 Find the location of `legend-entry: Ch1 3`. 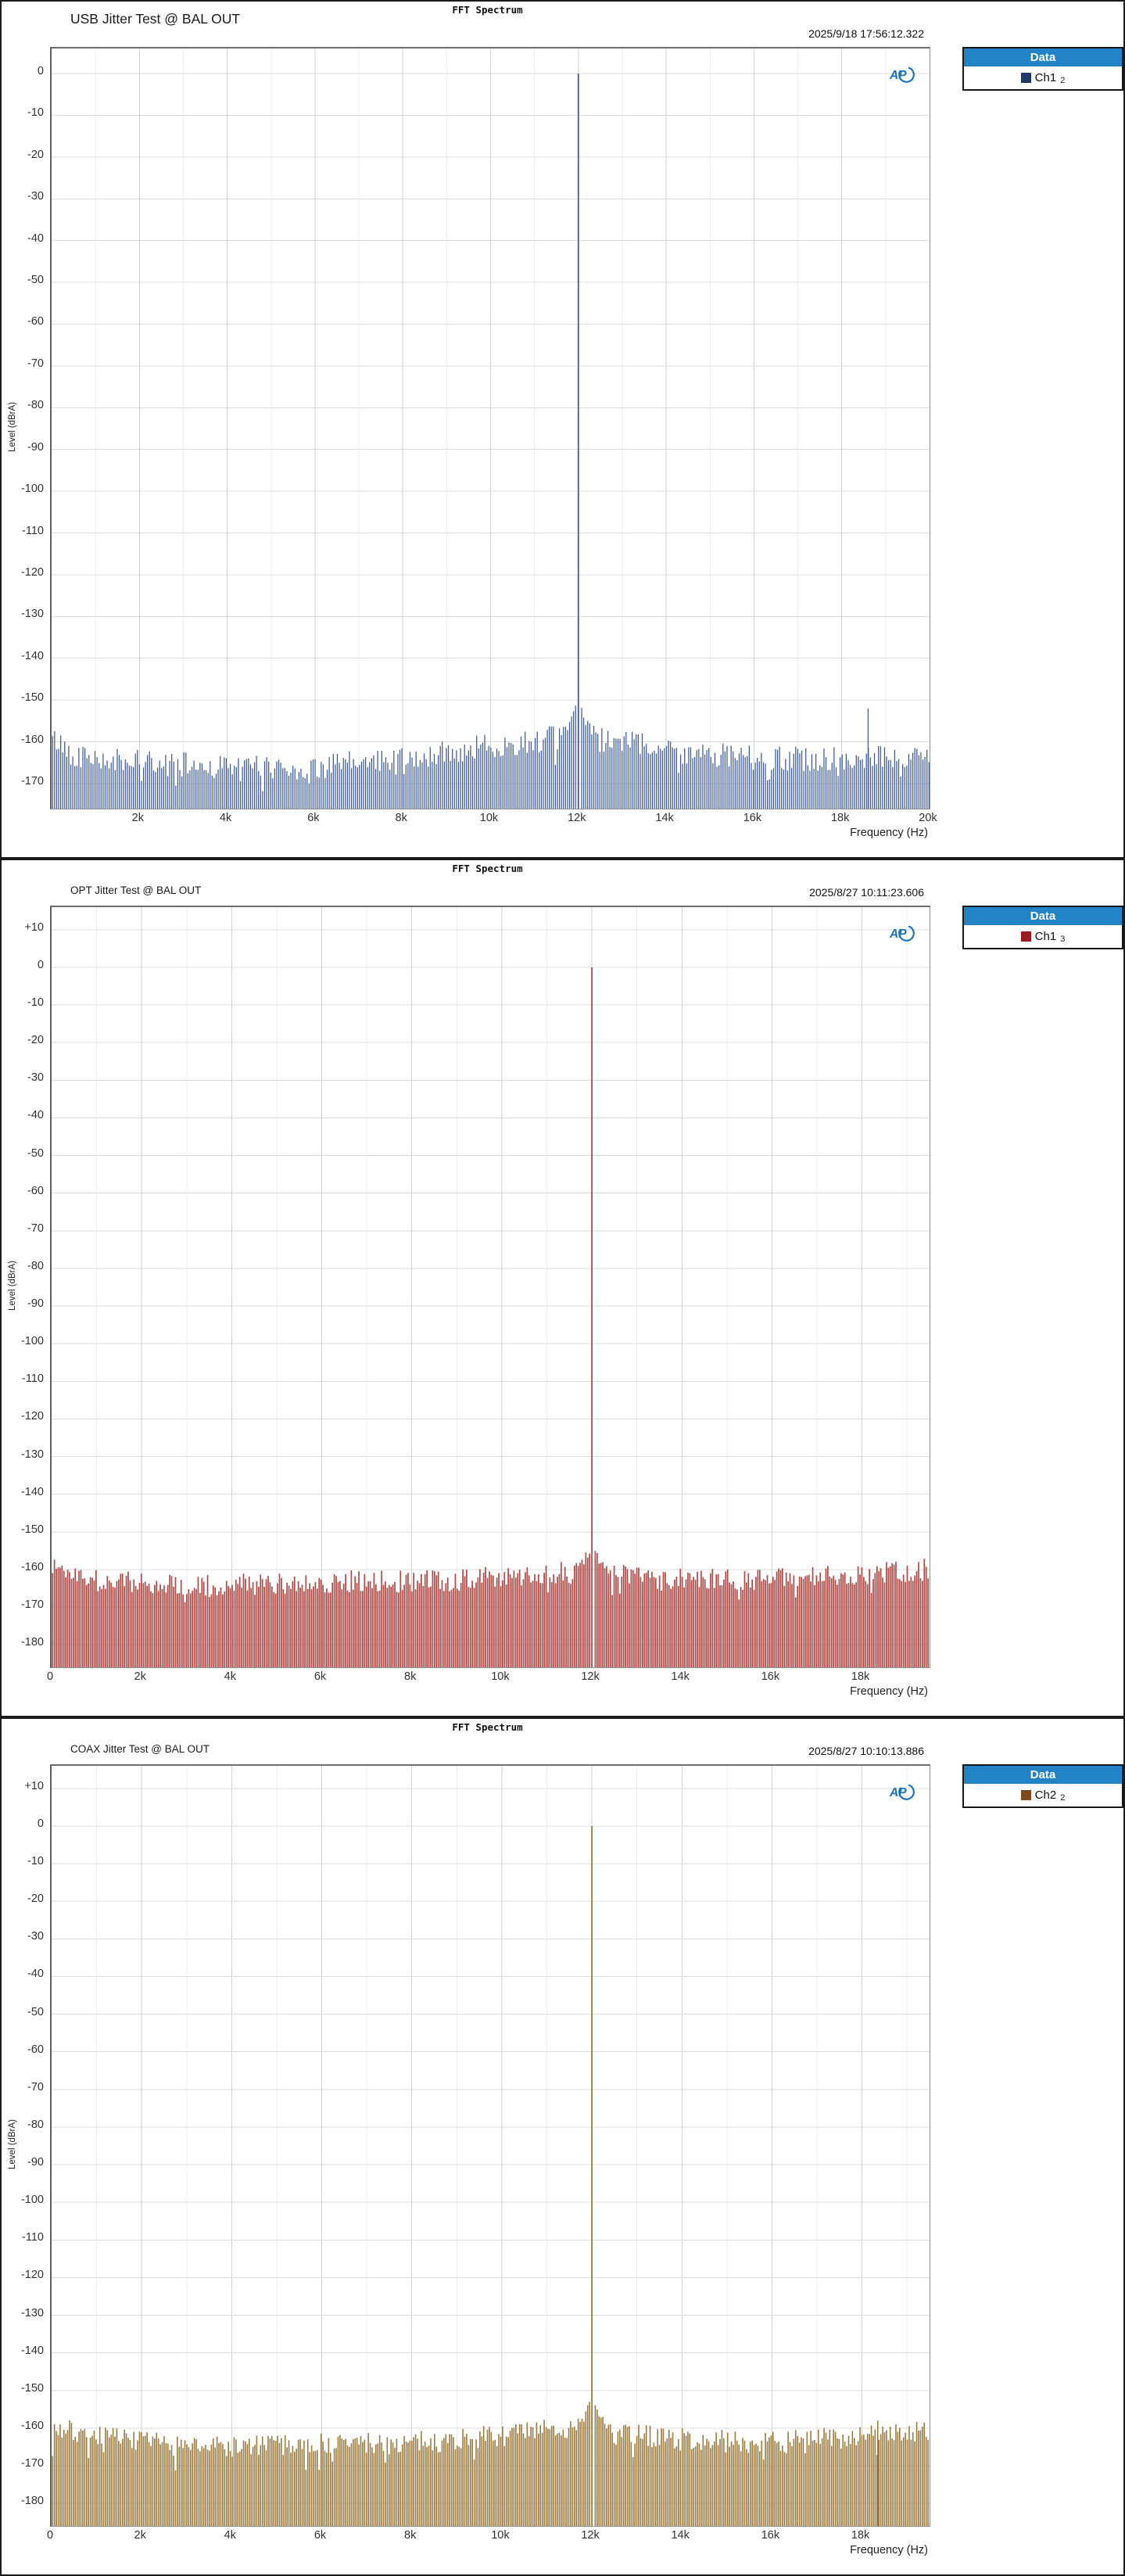

legend-entry: Ch1 3 is located at coordinates (1043, 936).